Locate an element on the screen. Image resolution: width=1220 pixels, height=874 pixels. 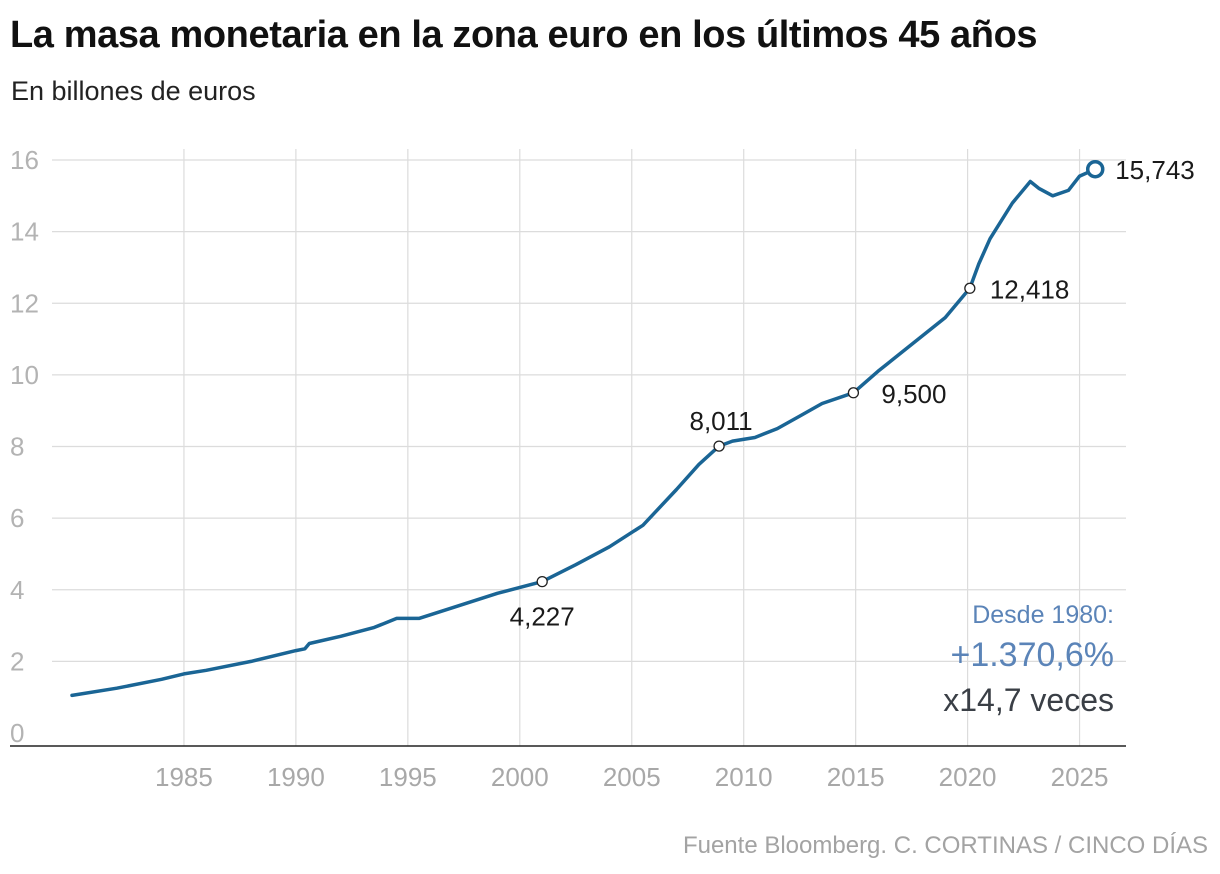
summary-annotation: Desde 1980: +1.370,6% x14,7 veces is located at coordinates (1028, 659).